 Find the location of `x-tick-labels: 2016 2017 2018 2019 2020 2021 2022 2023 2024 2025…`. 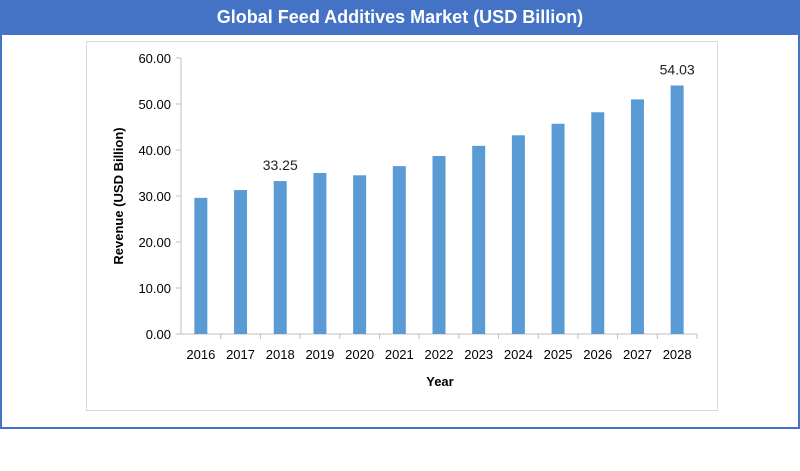

x-tick-labels: 2016 2017 2018 2019 2020 2021 2022 2023 2024 2025… is located at coordinates (438, 354).